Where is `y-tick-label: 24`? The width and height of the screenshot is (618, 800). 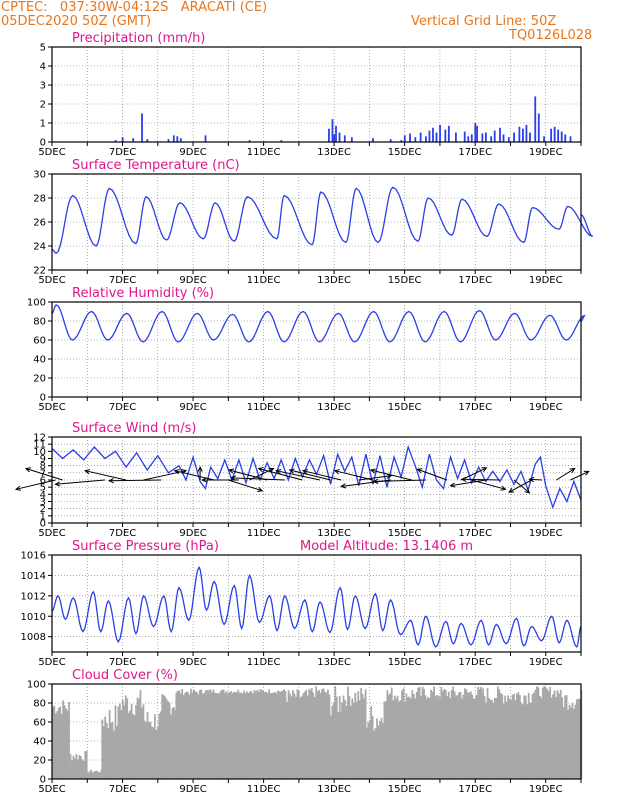
y-tick-label: 24 is located at coordinates (39, 247).